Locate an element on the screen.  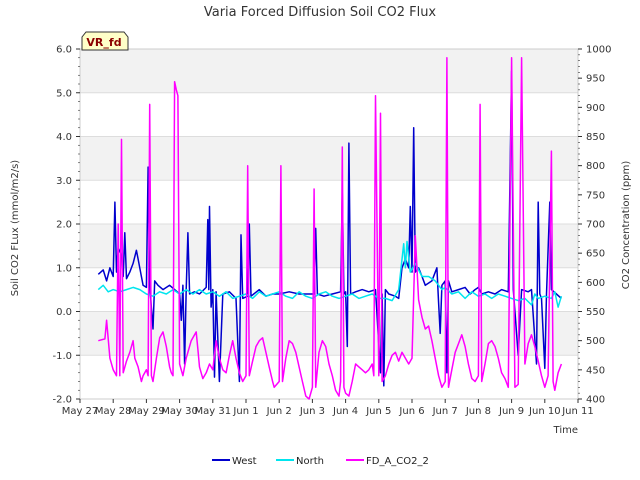
site-badge-box is located at coordinates (105, 41).